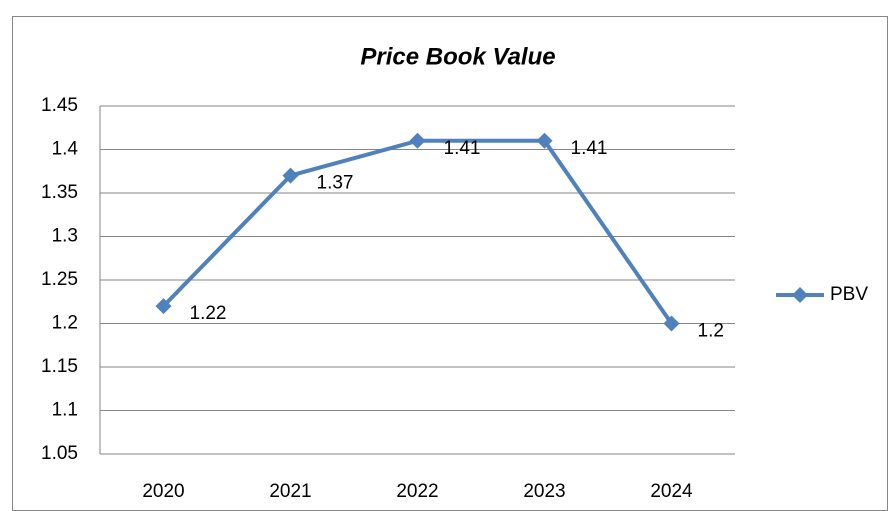 This screenshot has height=511, width=889. What do you see at coordinates (65, 149) in the screenshot?
I see `y-tick-label: 1.4` at bounding box center [65, 149].